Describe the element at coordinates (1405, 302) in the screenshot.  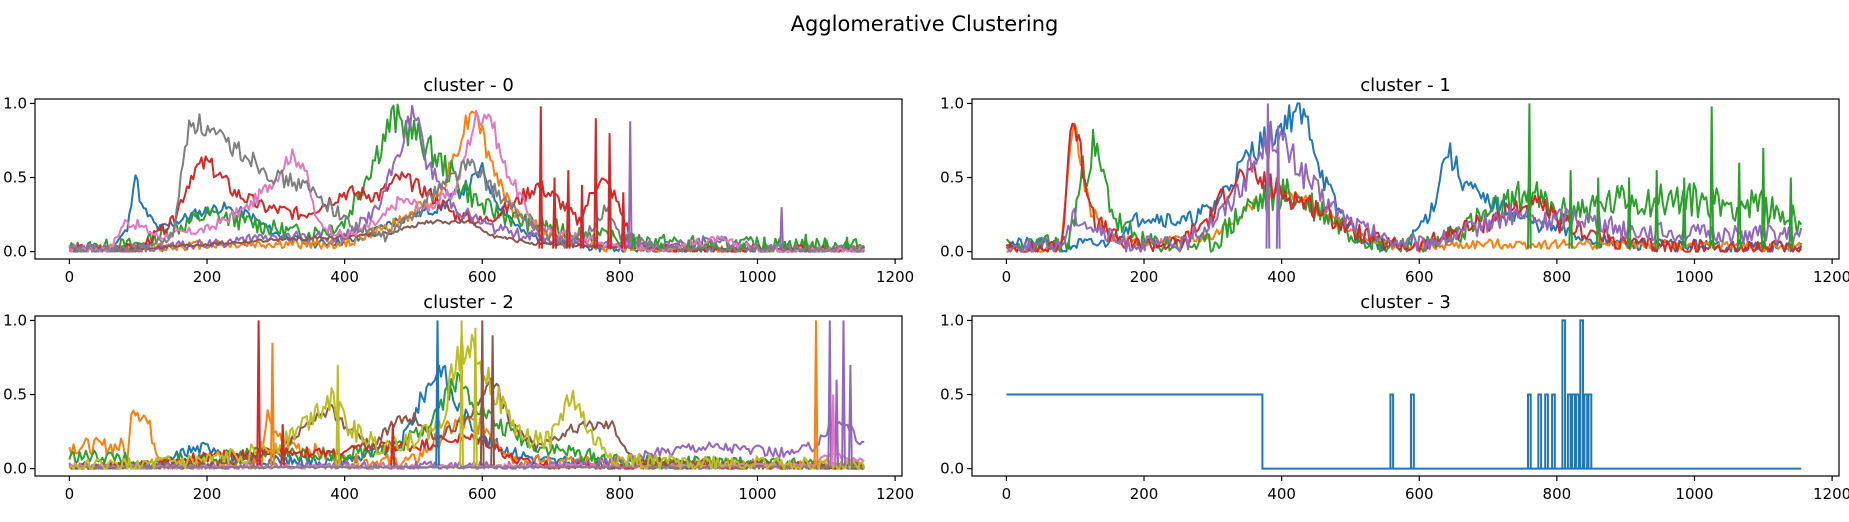
I see `subplot-title: cluster - 3` at that location.